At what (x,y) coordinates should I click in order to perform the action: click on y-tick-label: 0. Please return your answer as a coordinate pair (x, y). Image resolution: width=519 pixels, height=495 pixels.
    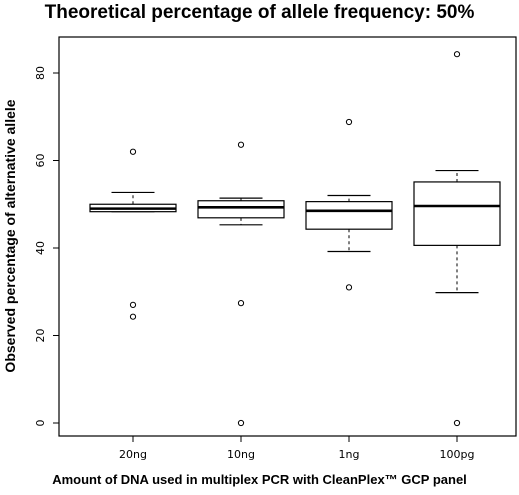
    Looking at the image, I should click on (40, 423).